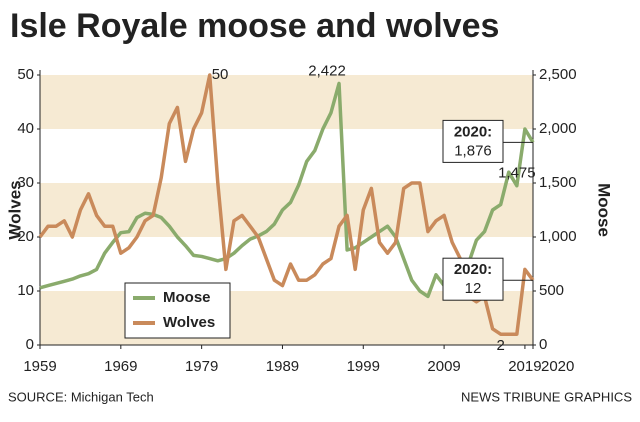  I want to click on y2-tick-label: 2,500, so click(558, 74).